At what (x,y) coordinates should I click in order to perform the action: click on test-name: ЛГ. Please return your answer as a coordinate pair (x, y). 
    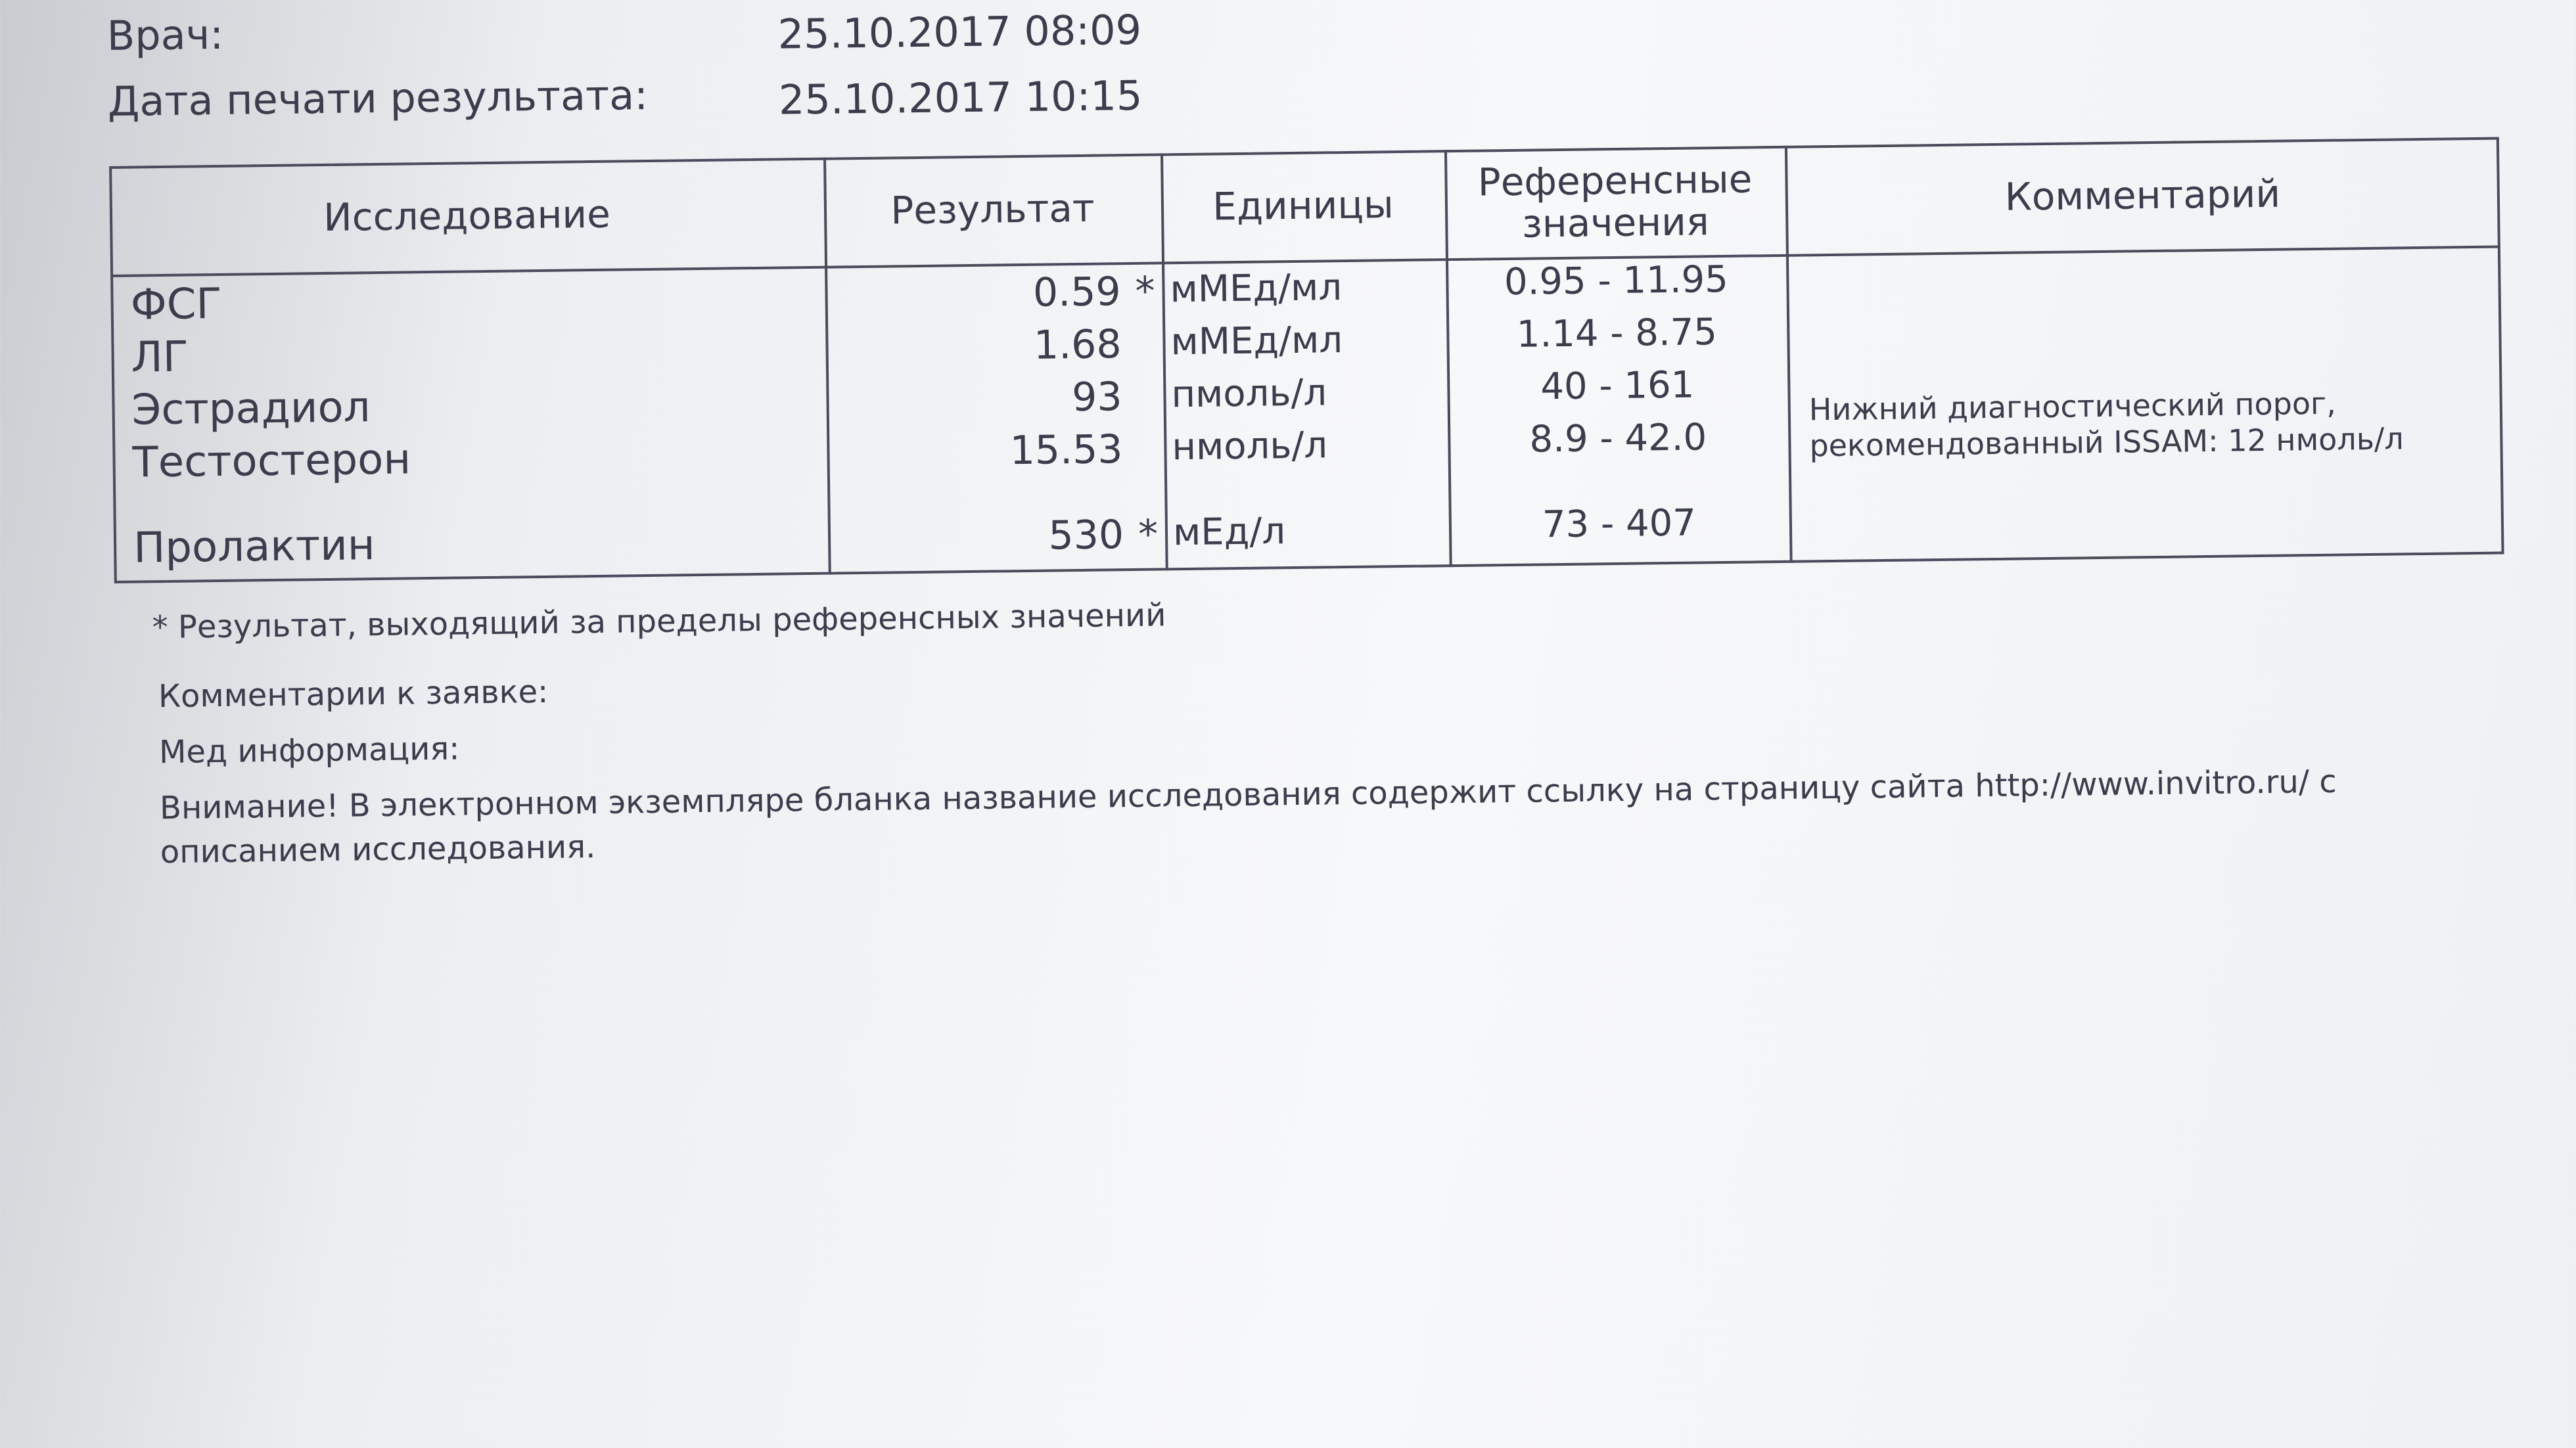
    Looking at the image, I should click on (160, 357).